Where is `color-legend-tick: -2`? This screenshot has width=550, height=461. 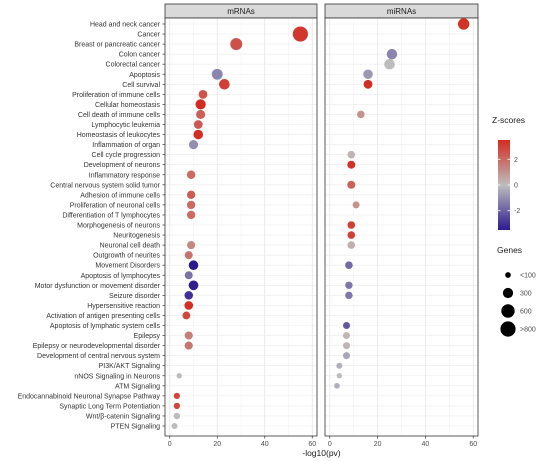 color-legend-tick: -2 is located at coordinates (517, 211).